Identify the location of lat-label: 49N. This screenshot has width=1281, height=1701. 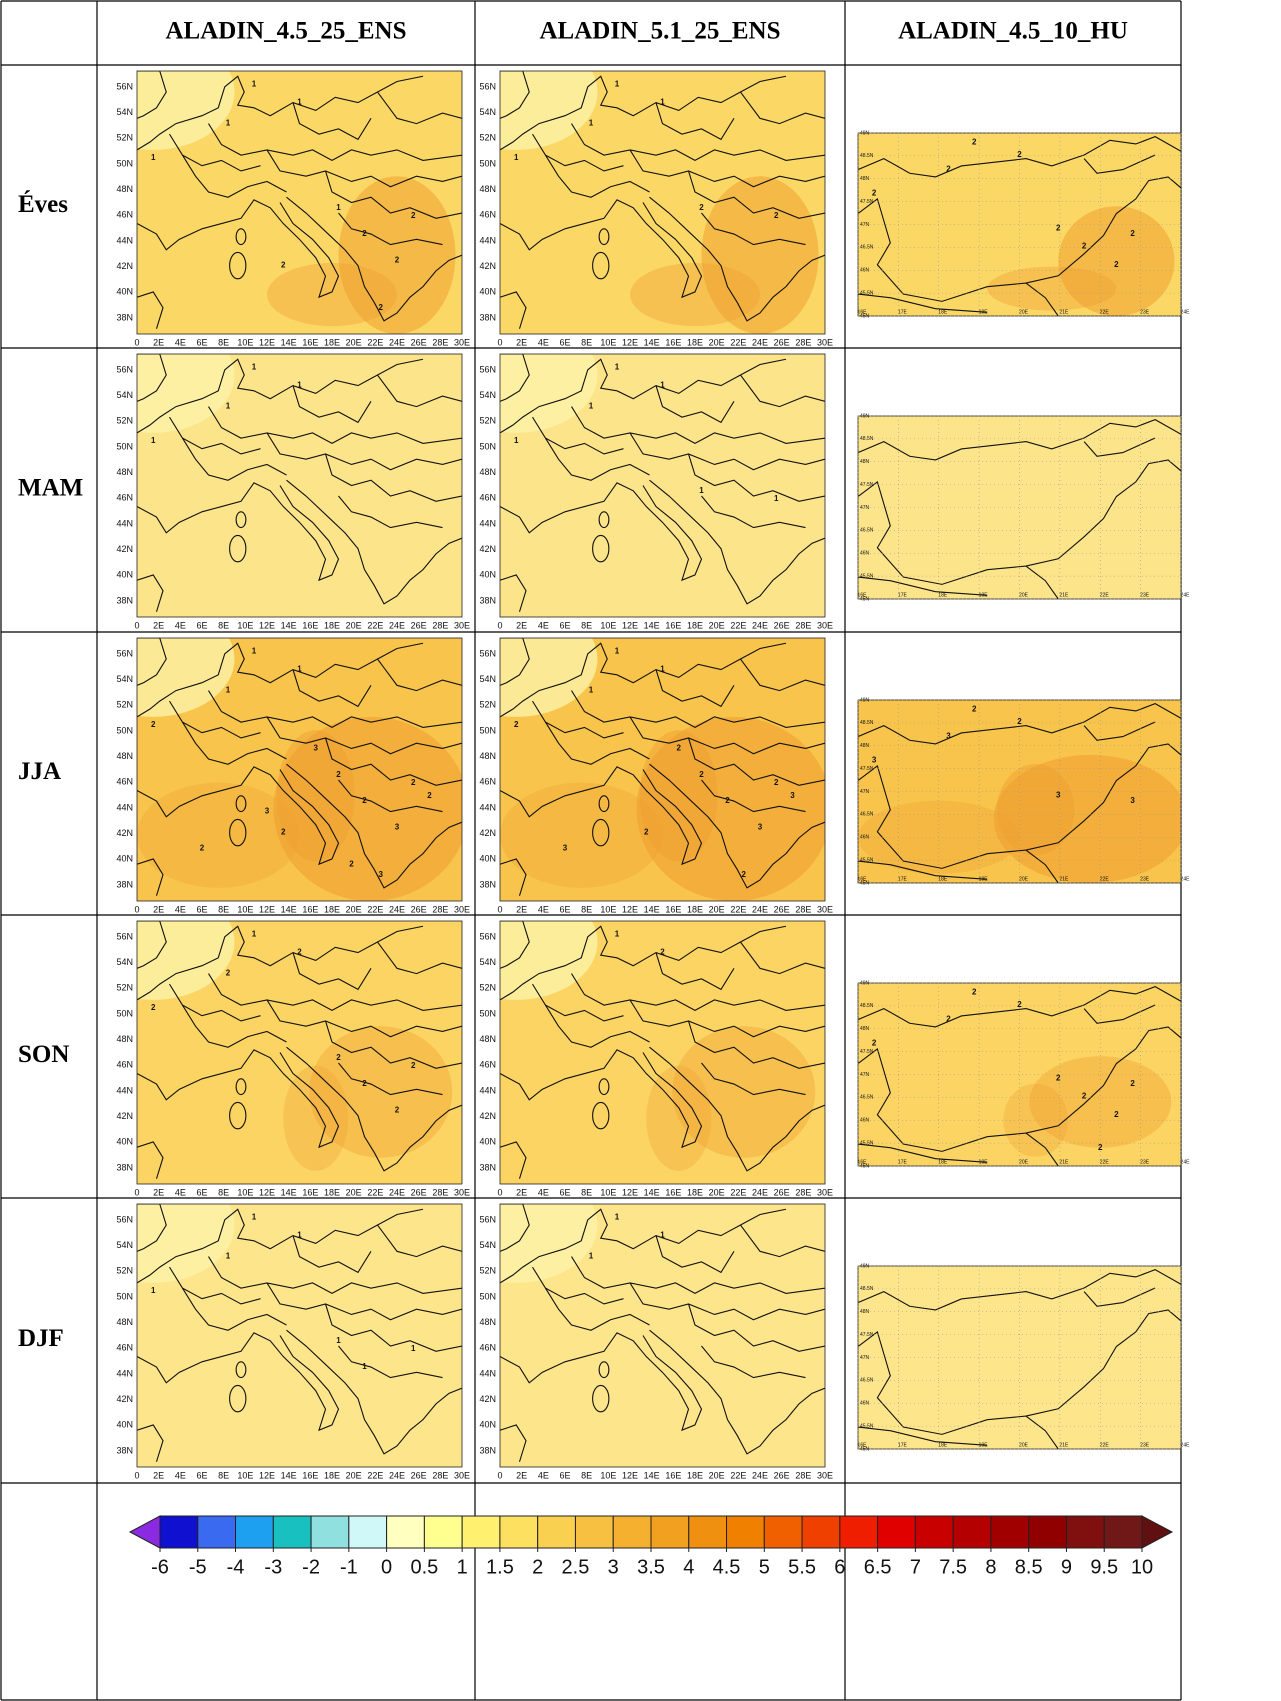
(865, 700).